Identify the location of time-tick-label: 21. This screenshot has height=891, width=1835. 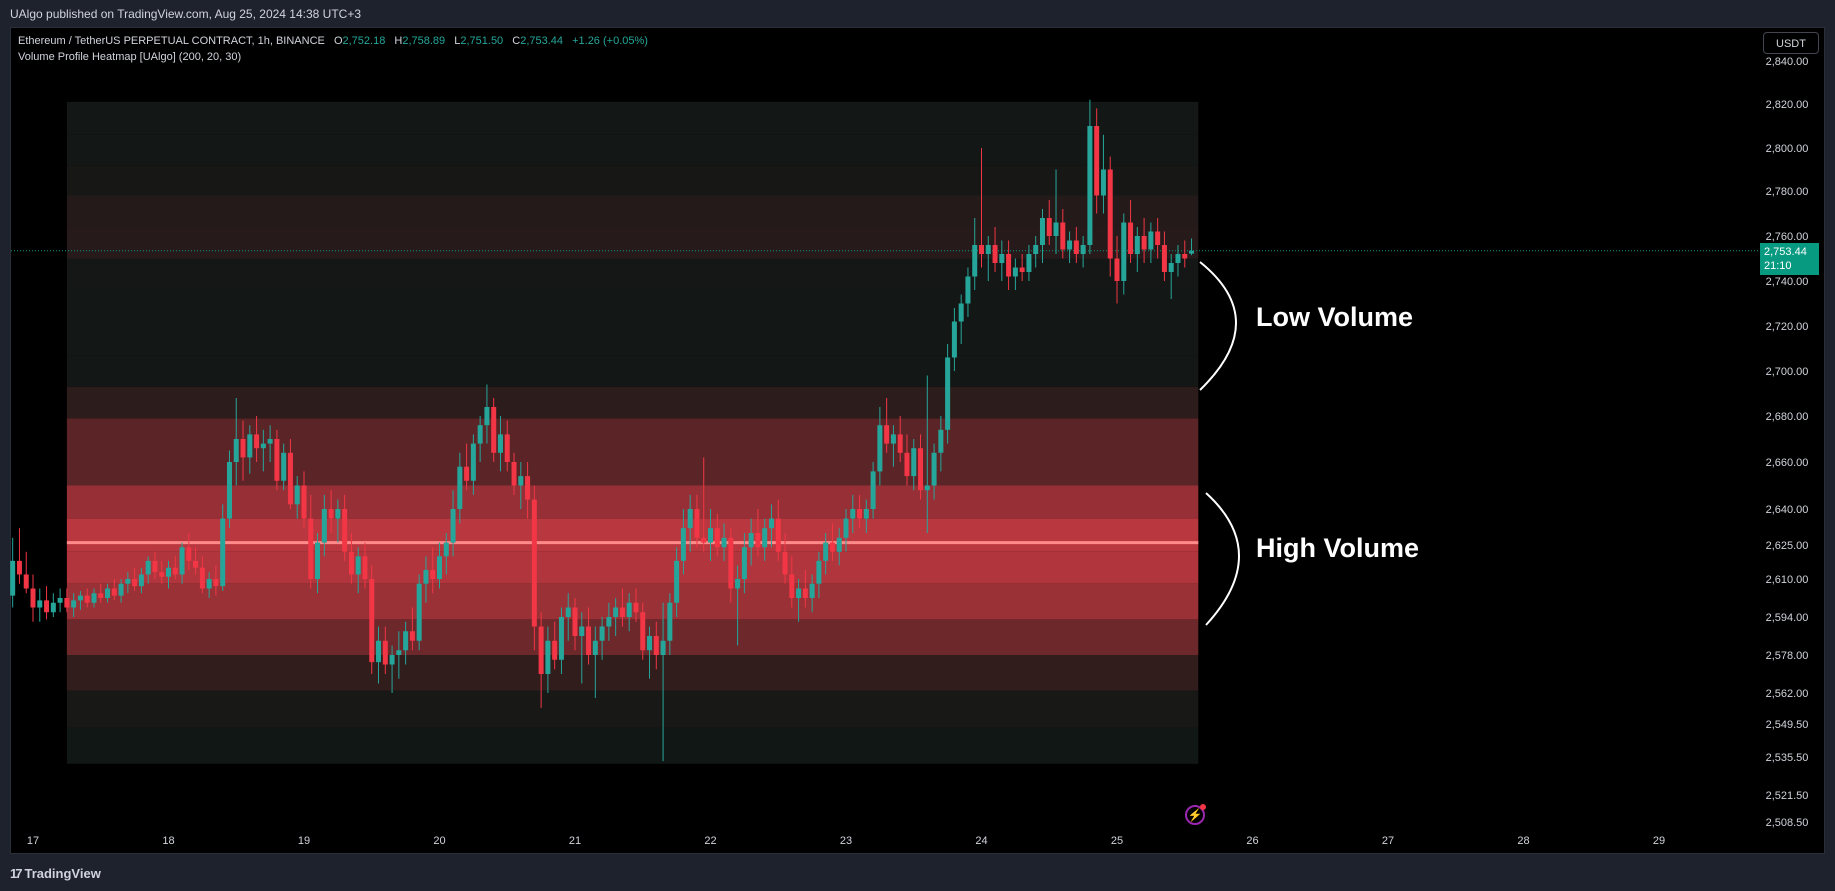
(575, 841).